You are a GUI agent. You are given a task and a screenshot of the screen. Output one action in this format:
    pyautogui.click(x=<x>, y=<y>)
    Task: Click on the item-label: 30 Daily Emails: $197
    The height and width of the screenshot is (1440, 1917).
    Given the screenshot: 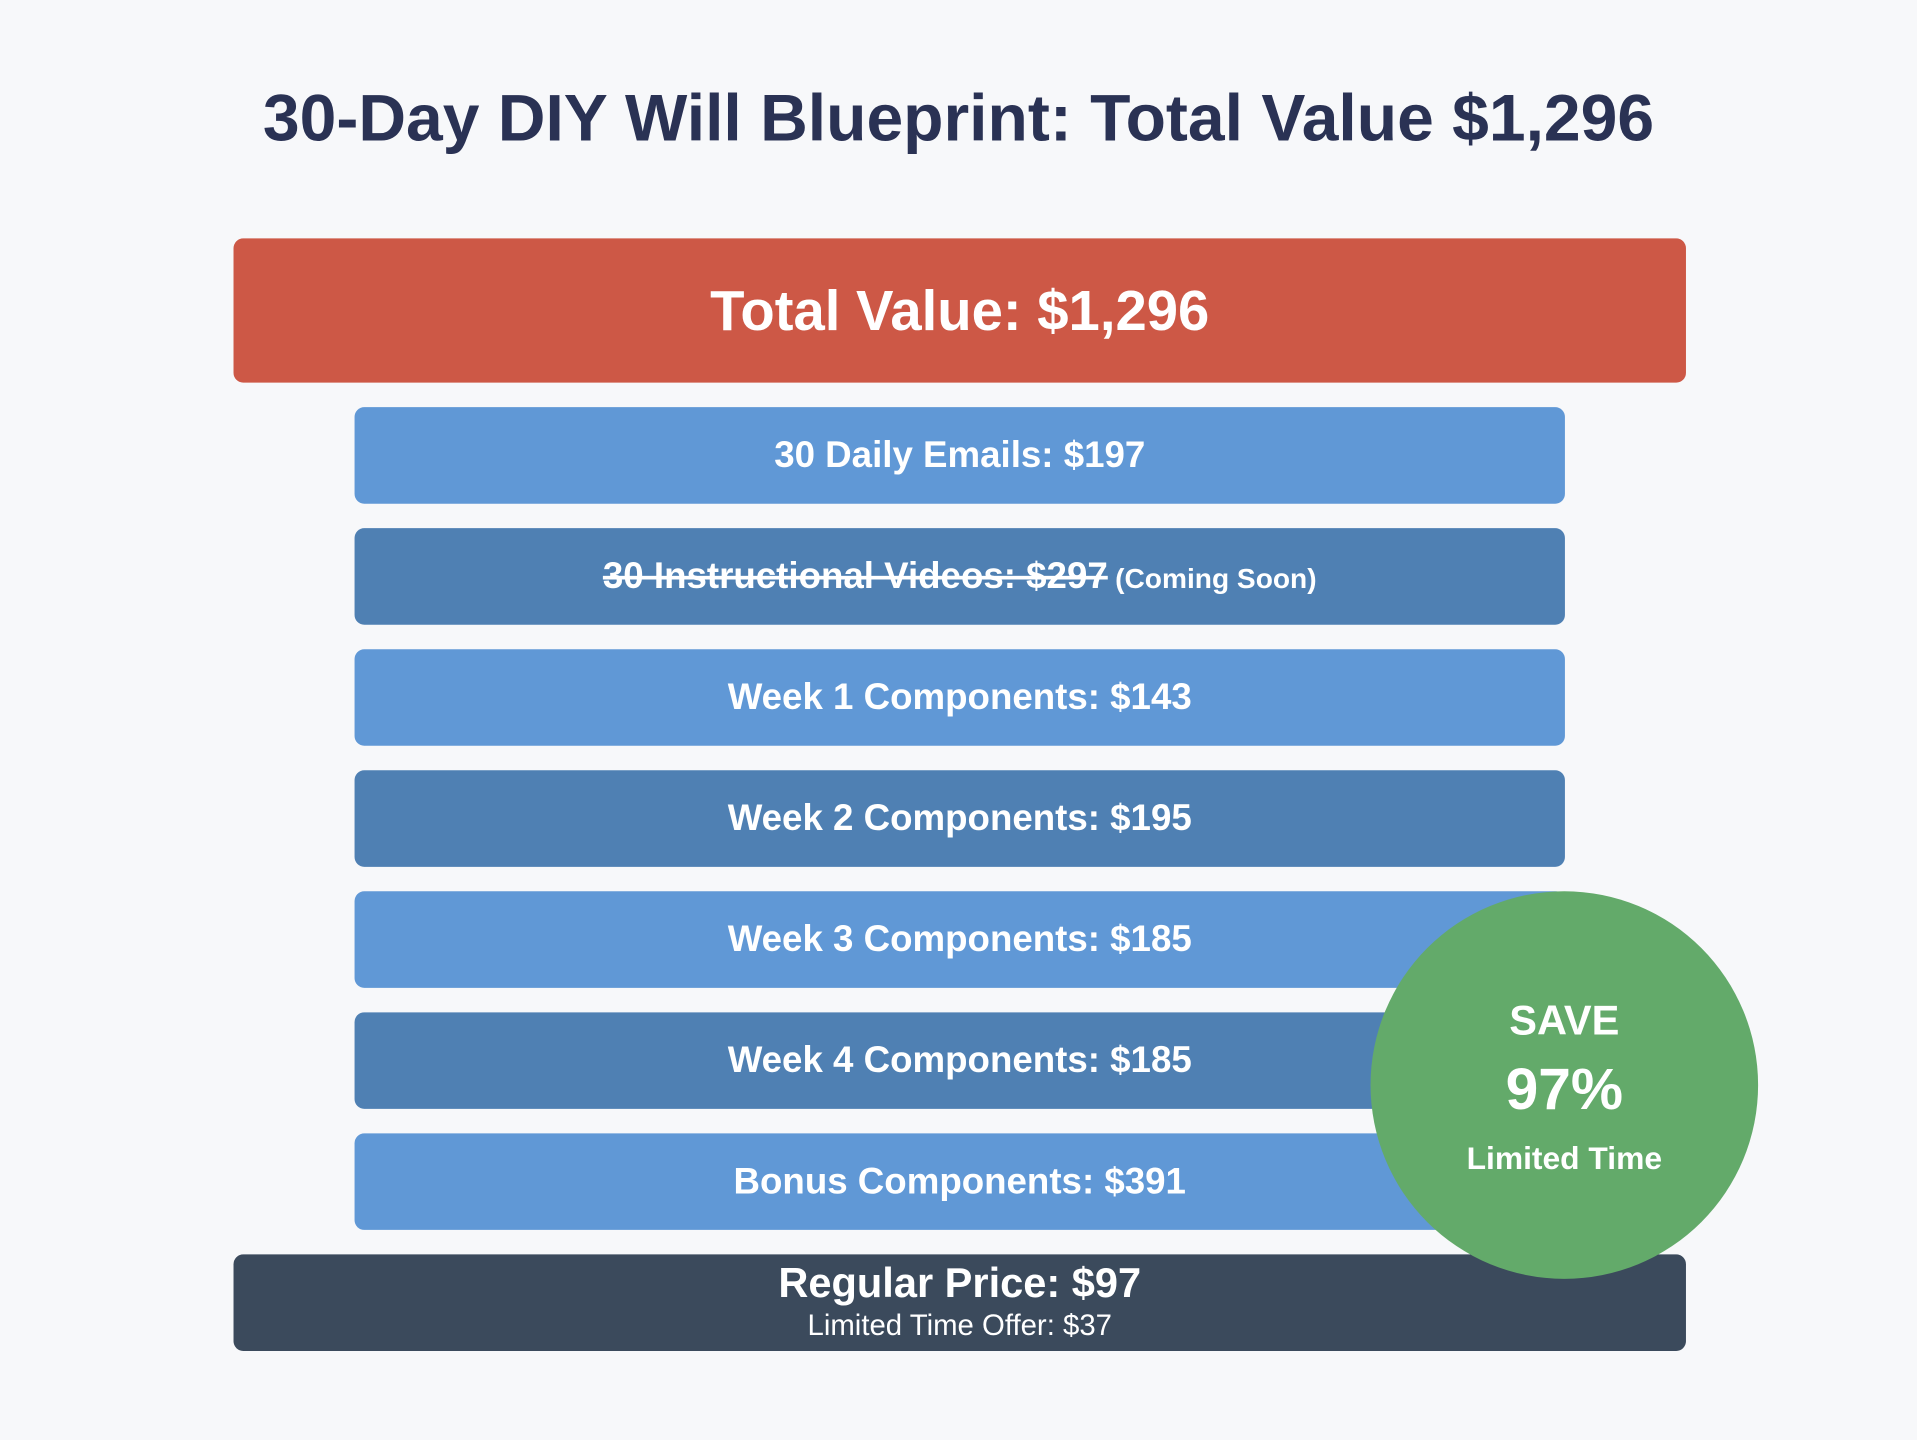 What is the action you would take?
    pyautogui.click(x=960, y=455)
    